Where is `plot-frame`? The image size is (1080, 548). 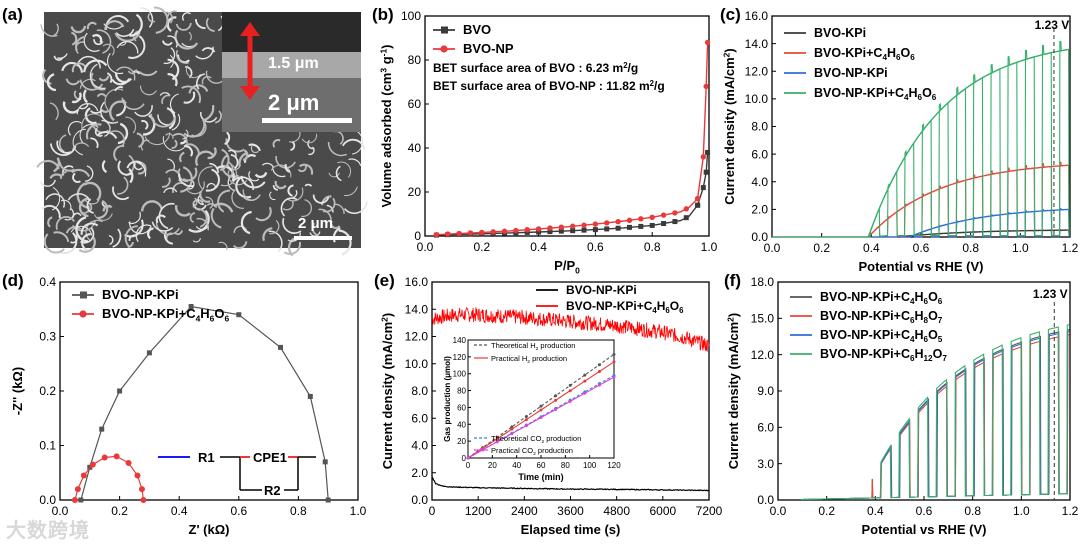
plot-frame is located at coordinates (567, 126).